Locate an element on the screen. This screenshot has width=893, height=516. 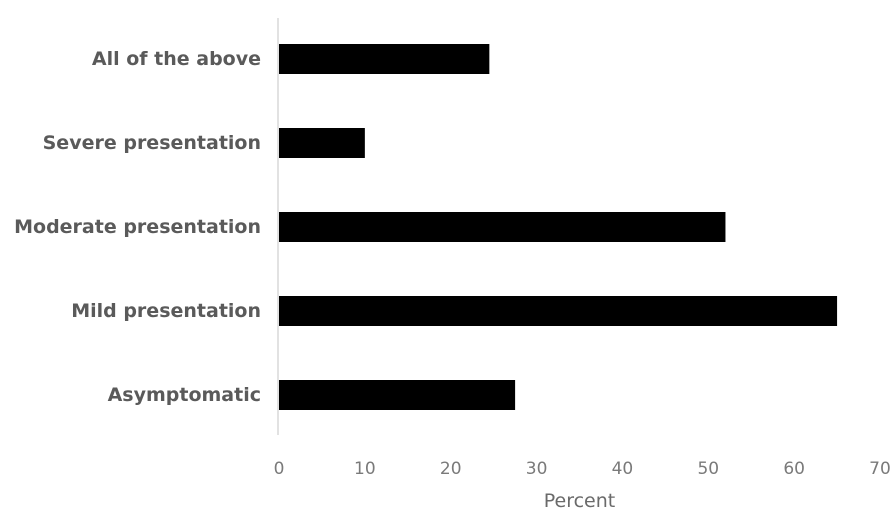
category-label: Severe presentation is located at coordinates (152, 143).